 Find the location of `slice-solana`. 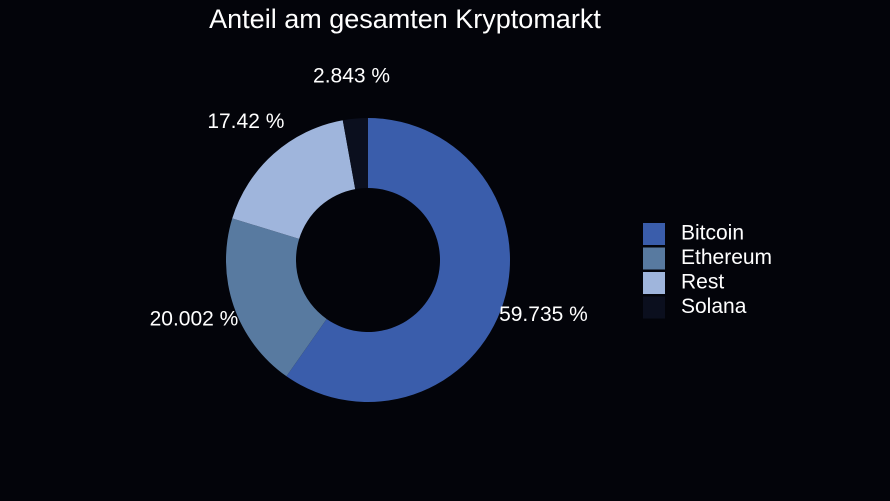

slice-solana is located at coordinates (355, 154).